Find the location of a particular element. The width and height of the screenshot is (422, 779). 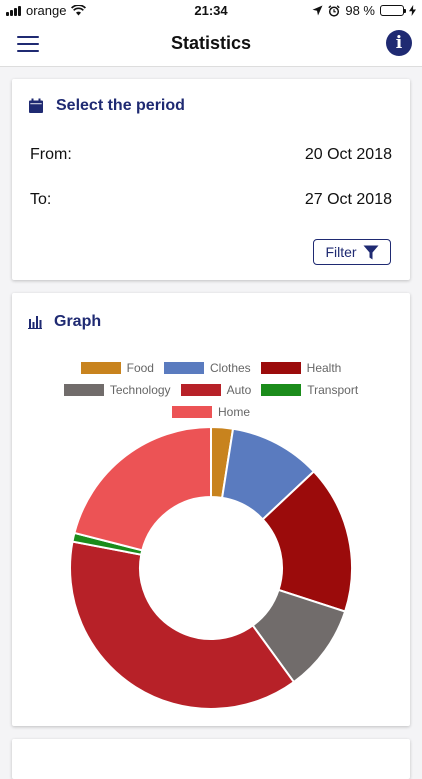

status-time: 21:34 is located at coordinates (211, 10).